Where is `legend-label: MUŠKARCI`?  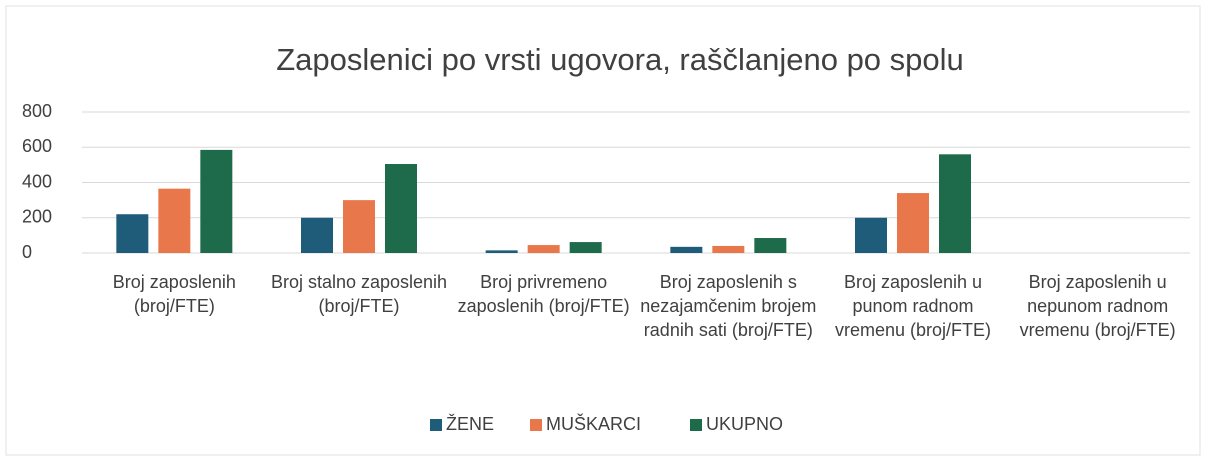 legend-label: MUŠKARCI is located at coordinates (593, 423).